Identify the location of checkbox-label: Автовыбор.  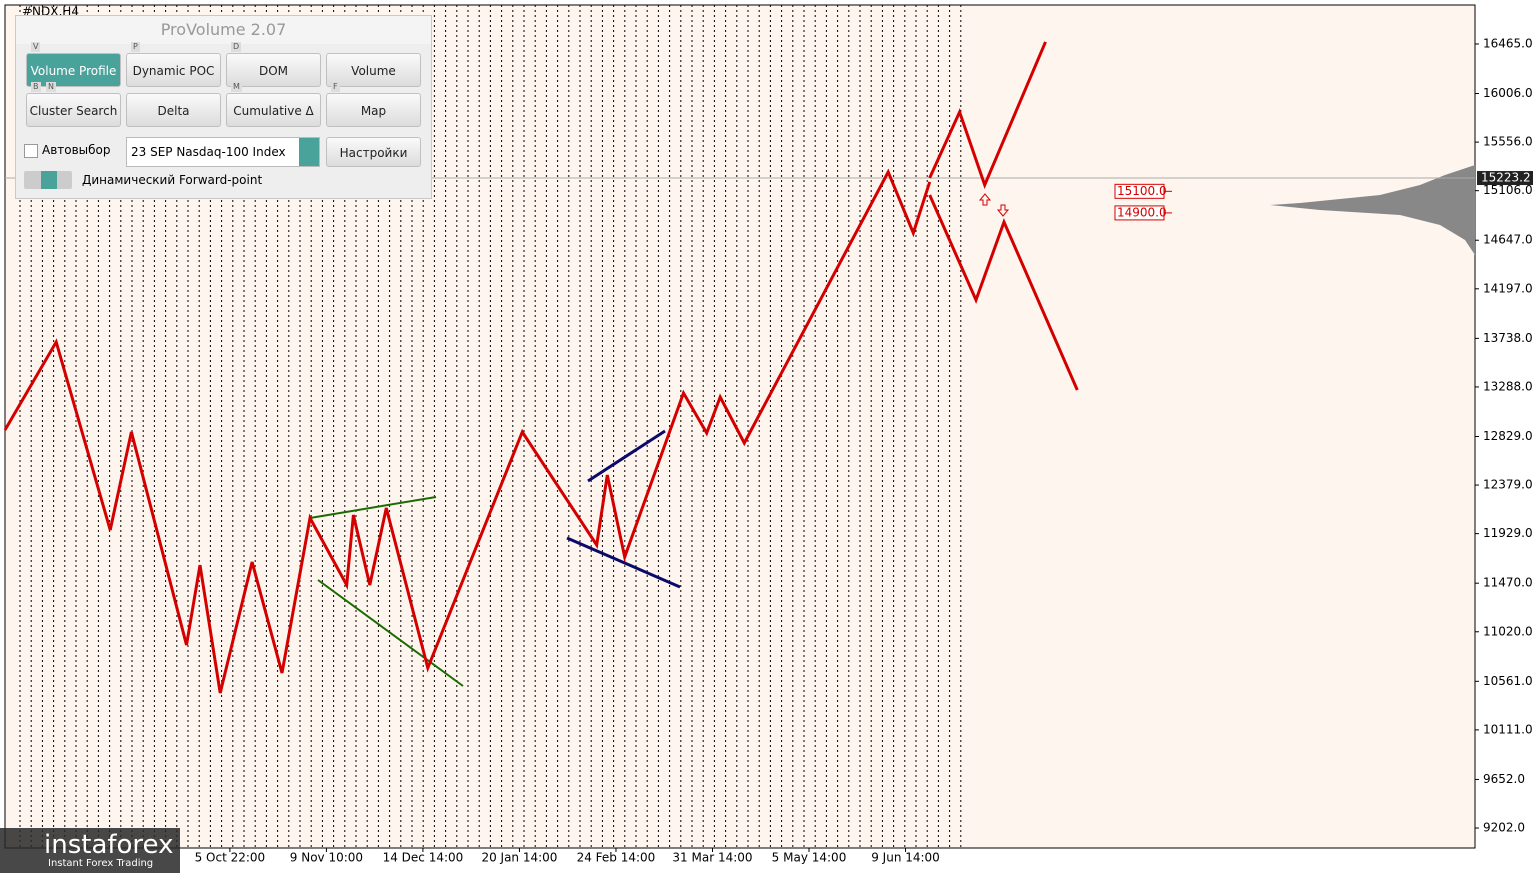
(76, 150).